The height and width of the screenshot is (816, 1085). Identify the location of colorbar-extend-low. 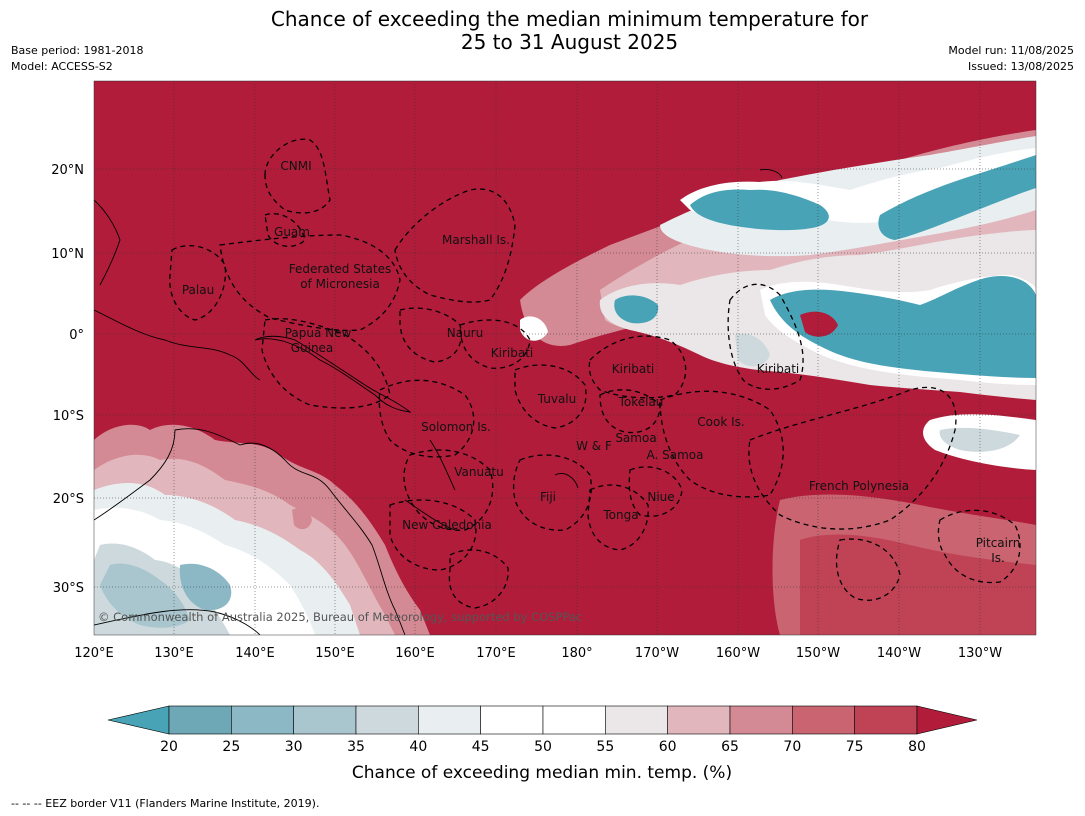
(138, 720).